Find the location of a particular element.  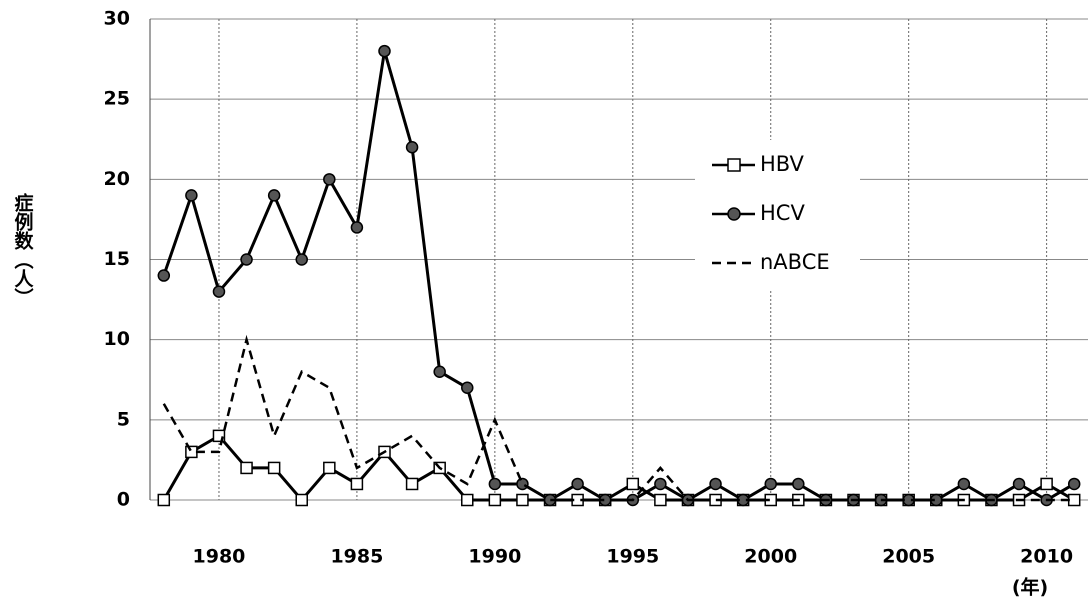

x-tick-label: 2005 is located at coordinates (908, 557).